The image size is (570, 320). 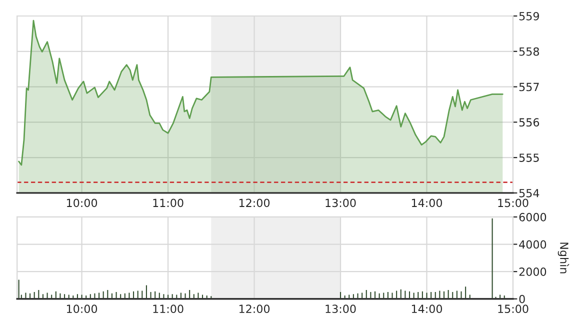 I want to click on y-tick-label: 556, so click(x=529, y=122).